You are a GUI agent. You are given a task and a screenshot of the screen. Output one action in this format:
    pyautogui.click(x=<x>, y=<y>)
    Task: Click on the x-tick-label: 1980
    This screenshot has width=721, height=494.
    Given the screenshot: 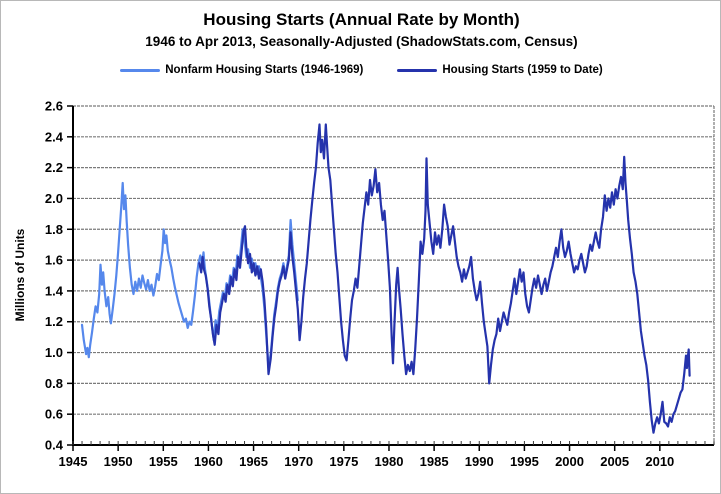 What is the action you would take?
    pyautogui.click(x=389, y=461)
    